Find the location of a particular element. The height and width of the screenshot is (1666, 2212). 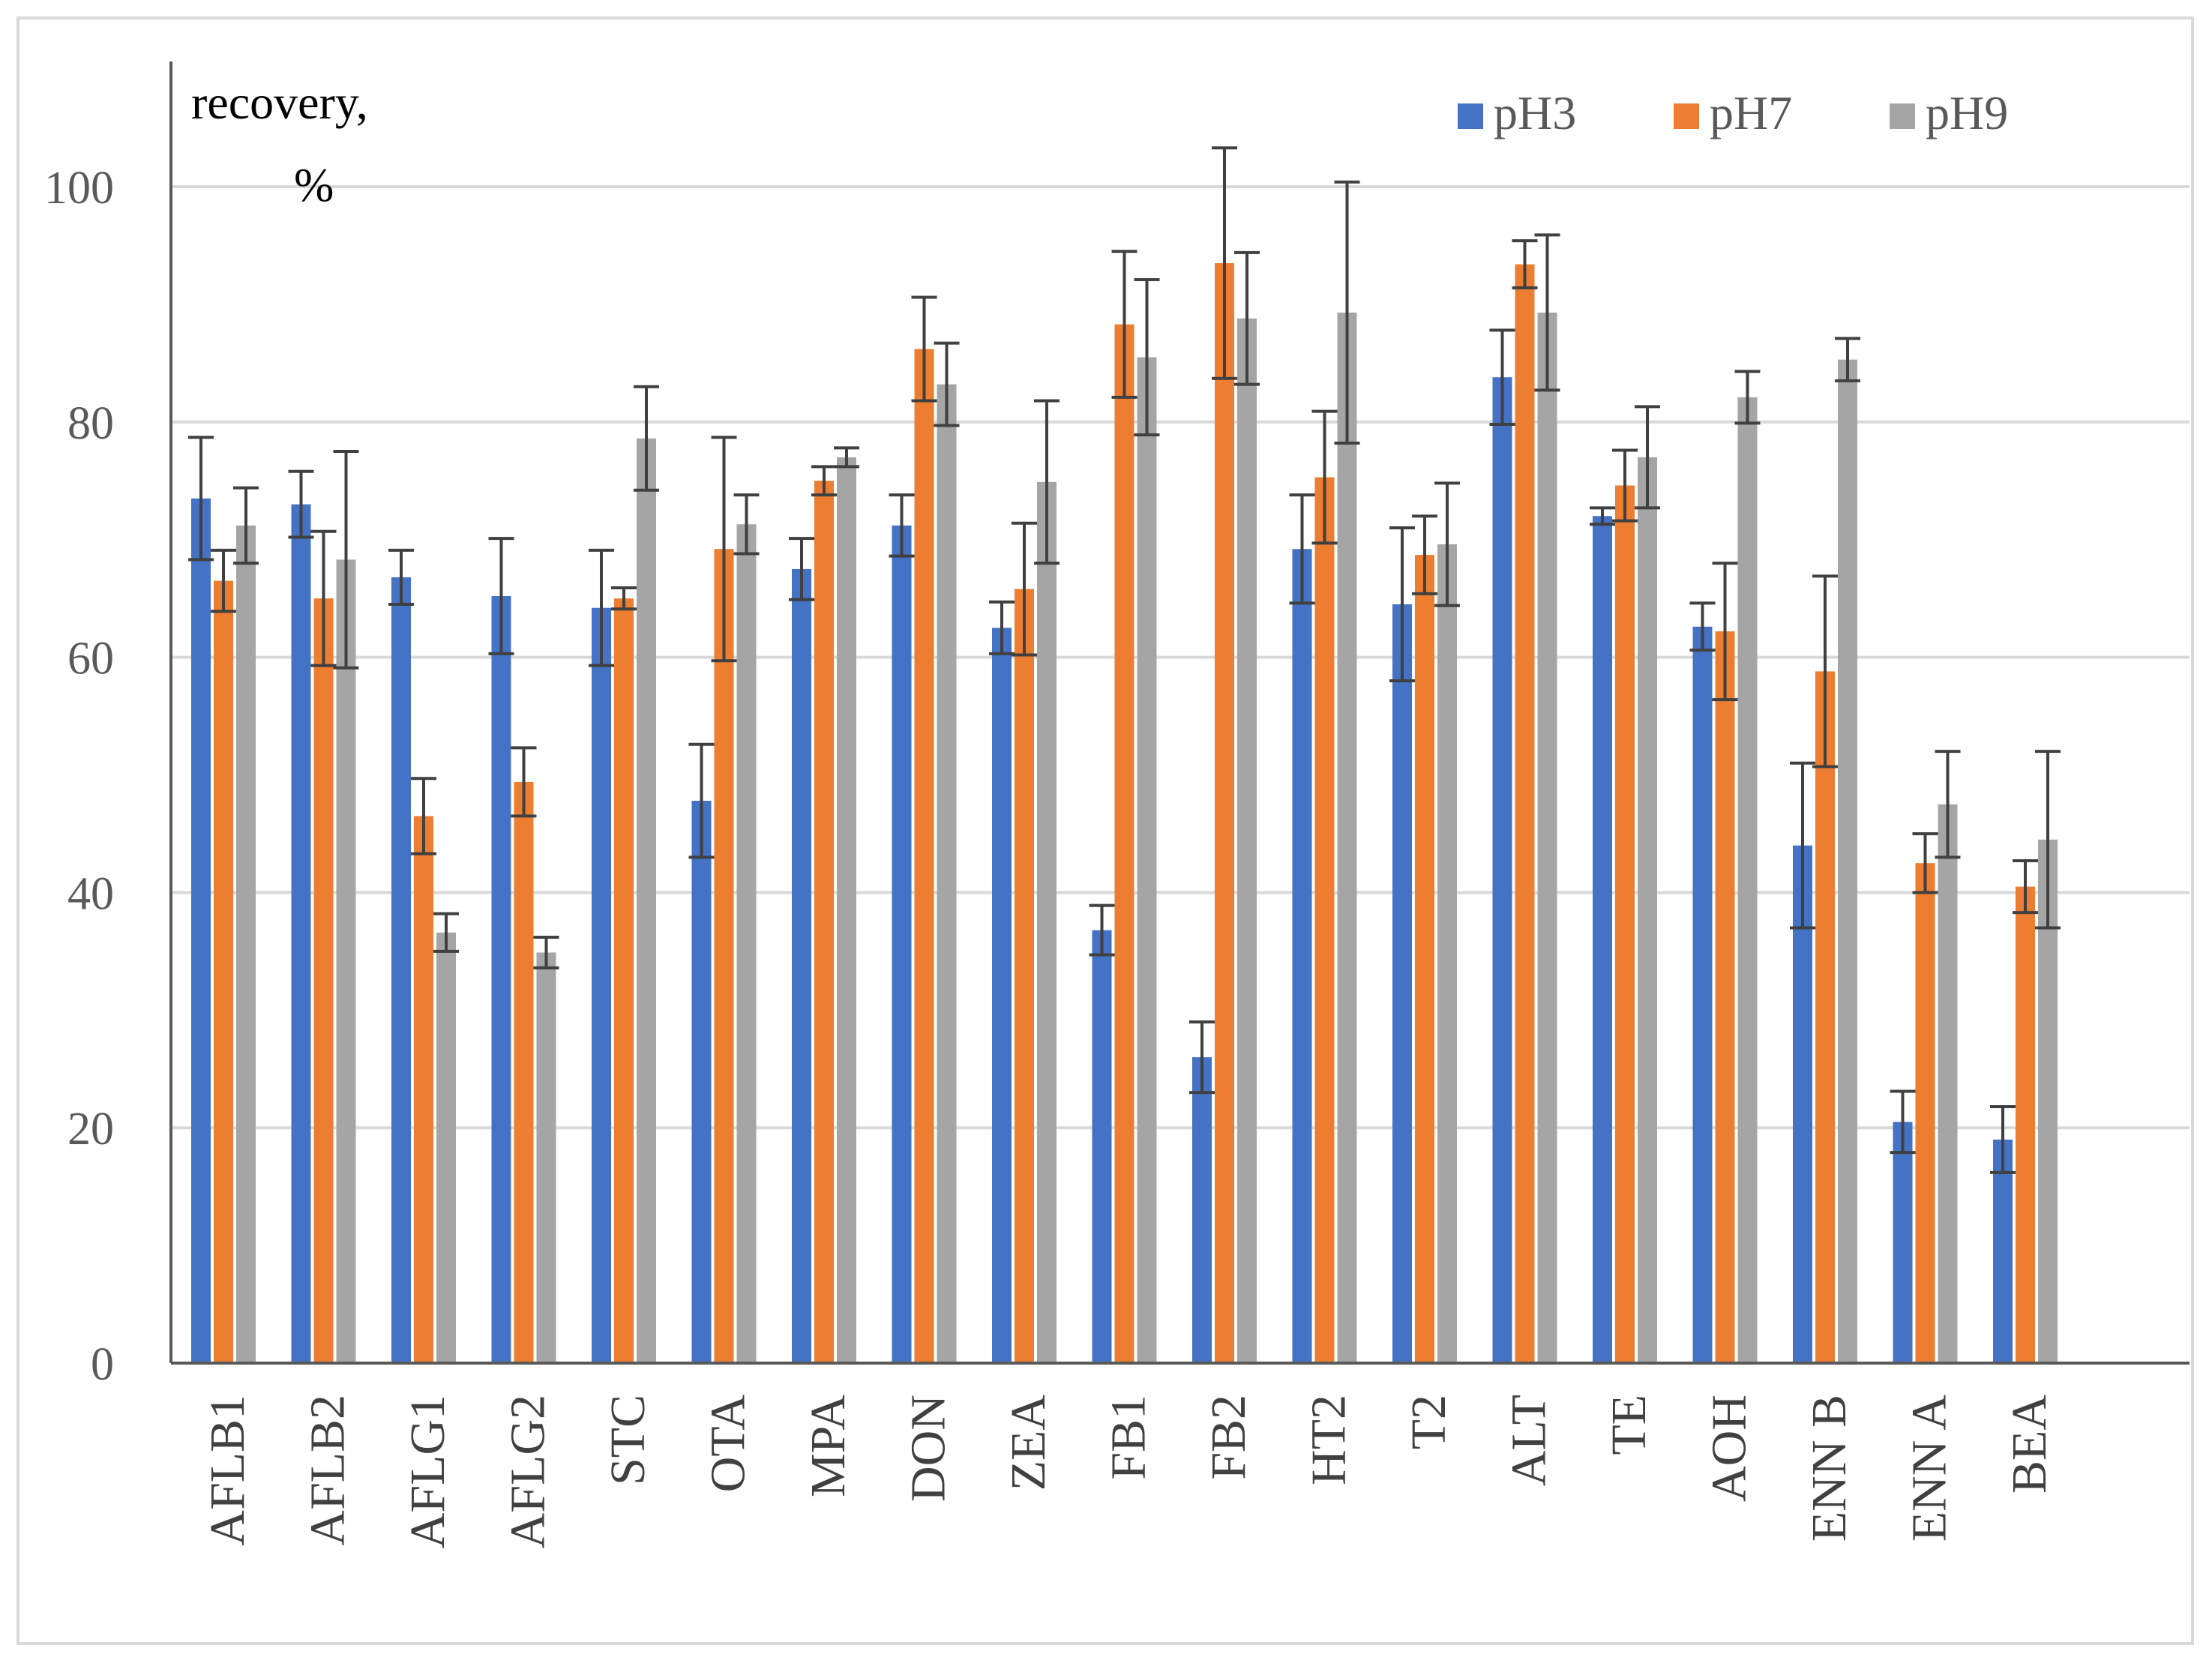

y-tick-label: 20 is located at coordinates (90, 1130).